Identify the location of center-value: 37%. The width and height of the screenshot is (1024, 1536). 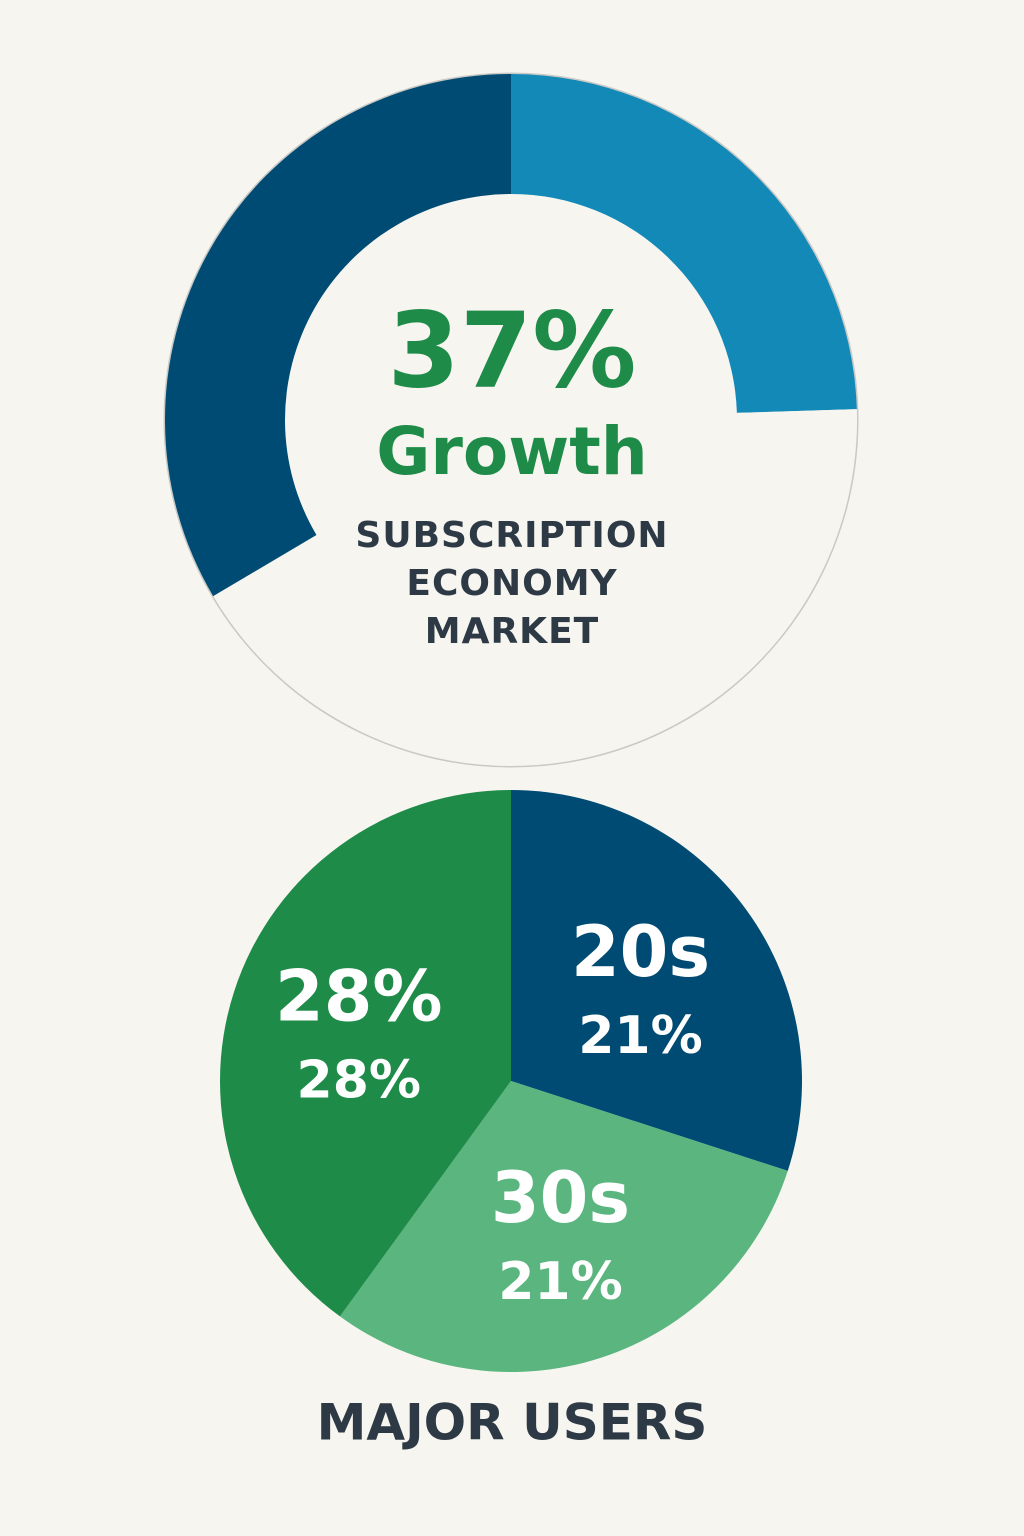
(512, 350).